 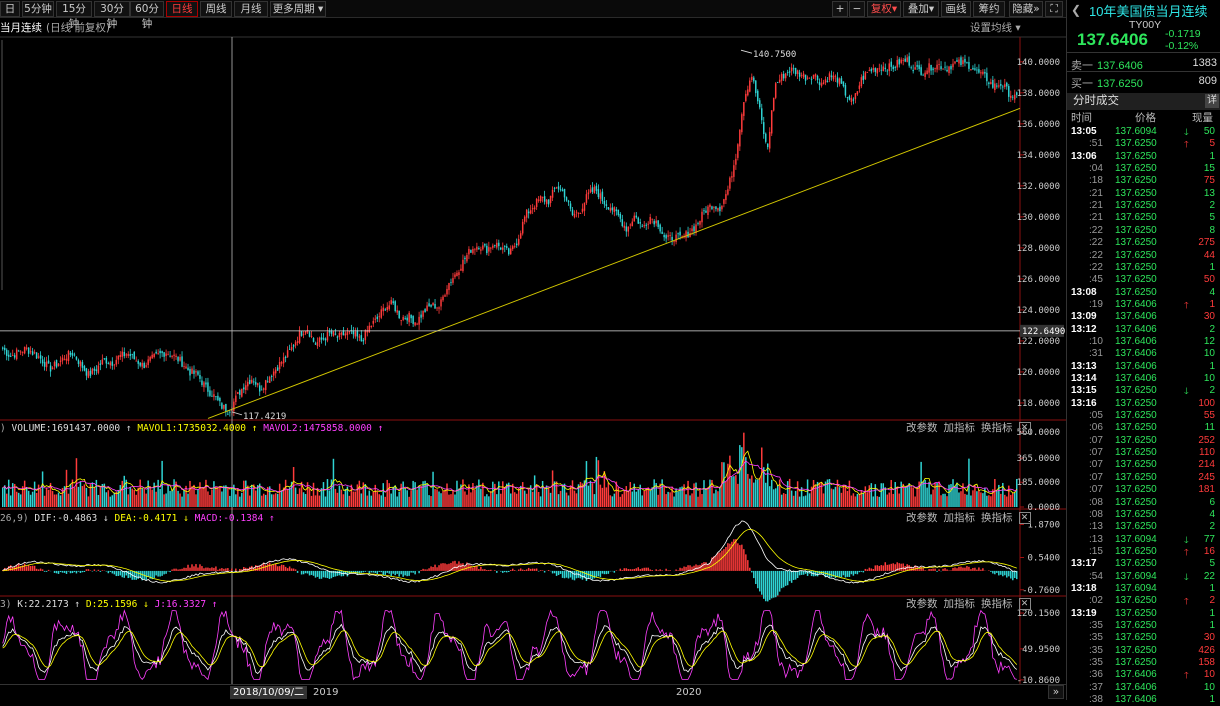 What do you see at coordinates (1096, 169) in the screenshot?
I see `tick-time: :04` at bounding box center [1096, 169].